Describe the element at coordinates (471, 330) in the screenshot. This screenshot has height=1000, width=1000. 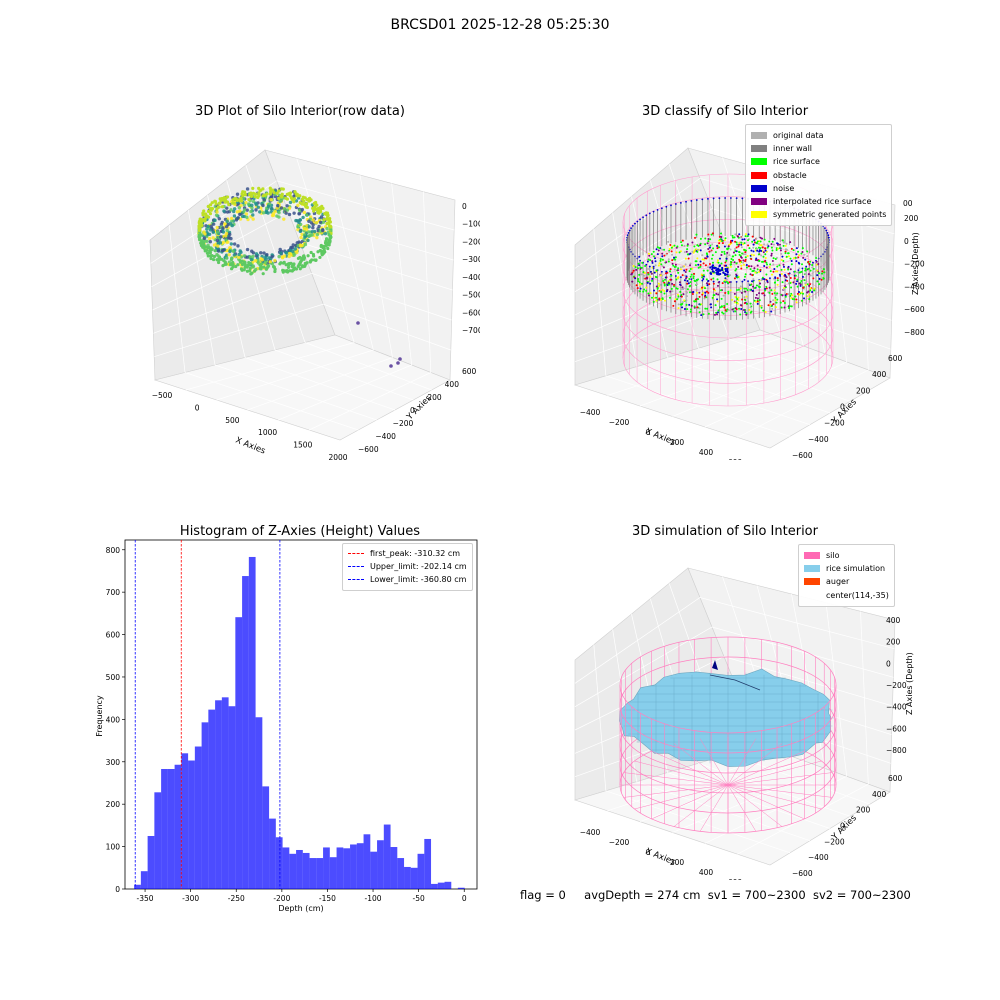
I see `tick-label: −700` at that location.